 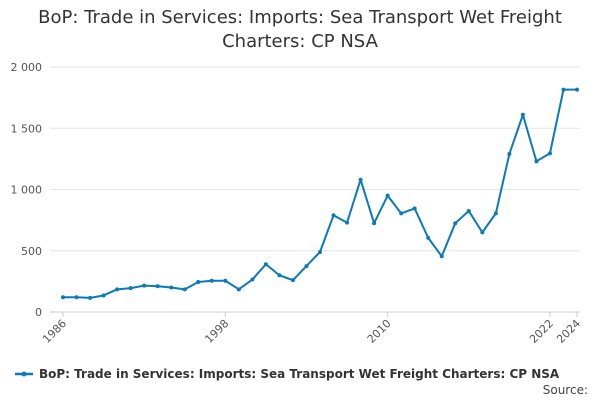 I want to click on y-tick-label: 0, so click(x=38, y=312).